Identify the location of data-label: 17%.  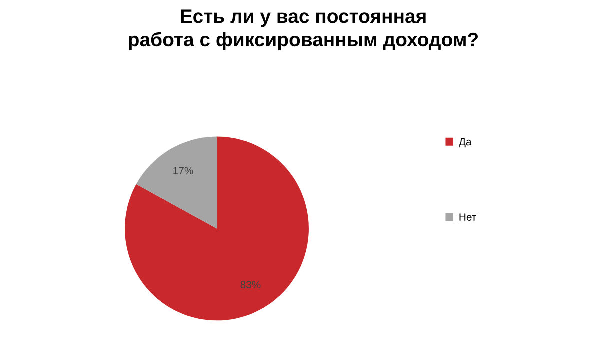
(184, 170).